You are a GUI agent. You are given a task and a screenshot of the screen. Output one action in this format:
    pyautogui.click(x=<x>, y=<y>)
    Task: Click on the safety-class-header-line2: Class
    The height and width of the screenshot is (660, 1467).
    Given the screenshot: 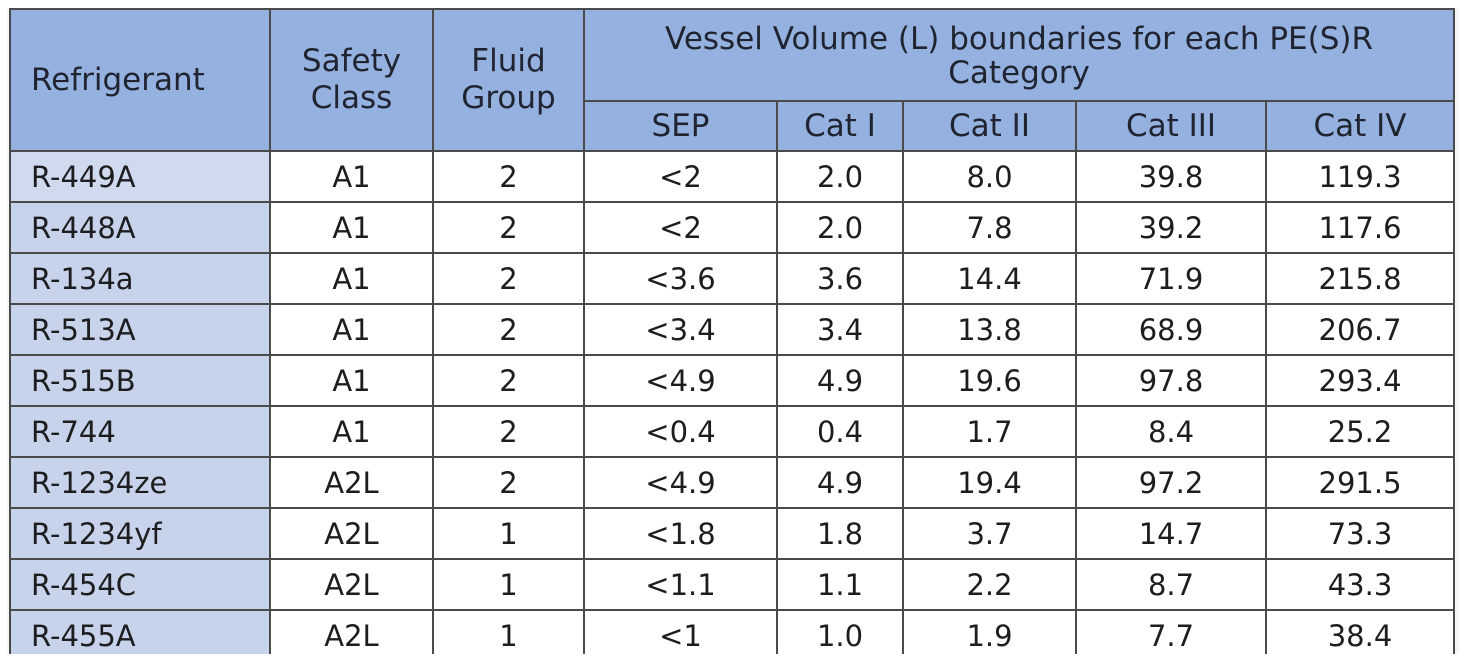 What is the action you would take?
    pyautogui.click(x=351, y=98)
    